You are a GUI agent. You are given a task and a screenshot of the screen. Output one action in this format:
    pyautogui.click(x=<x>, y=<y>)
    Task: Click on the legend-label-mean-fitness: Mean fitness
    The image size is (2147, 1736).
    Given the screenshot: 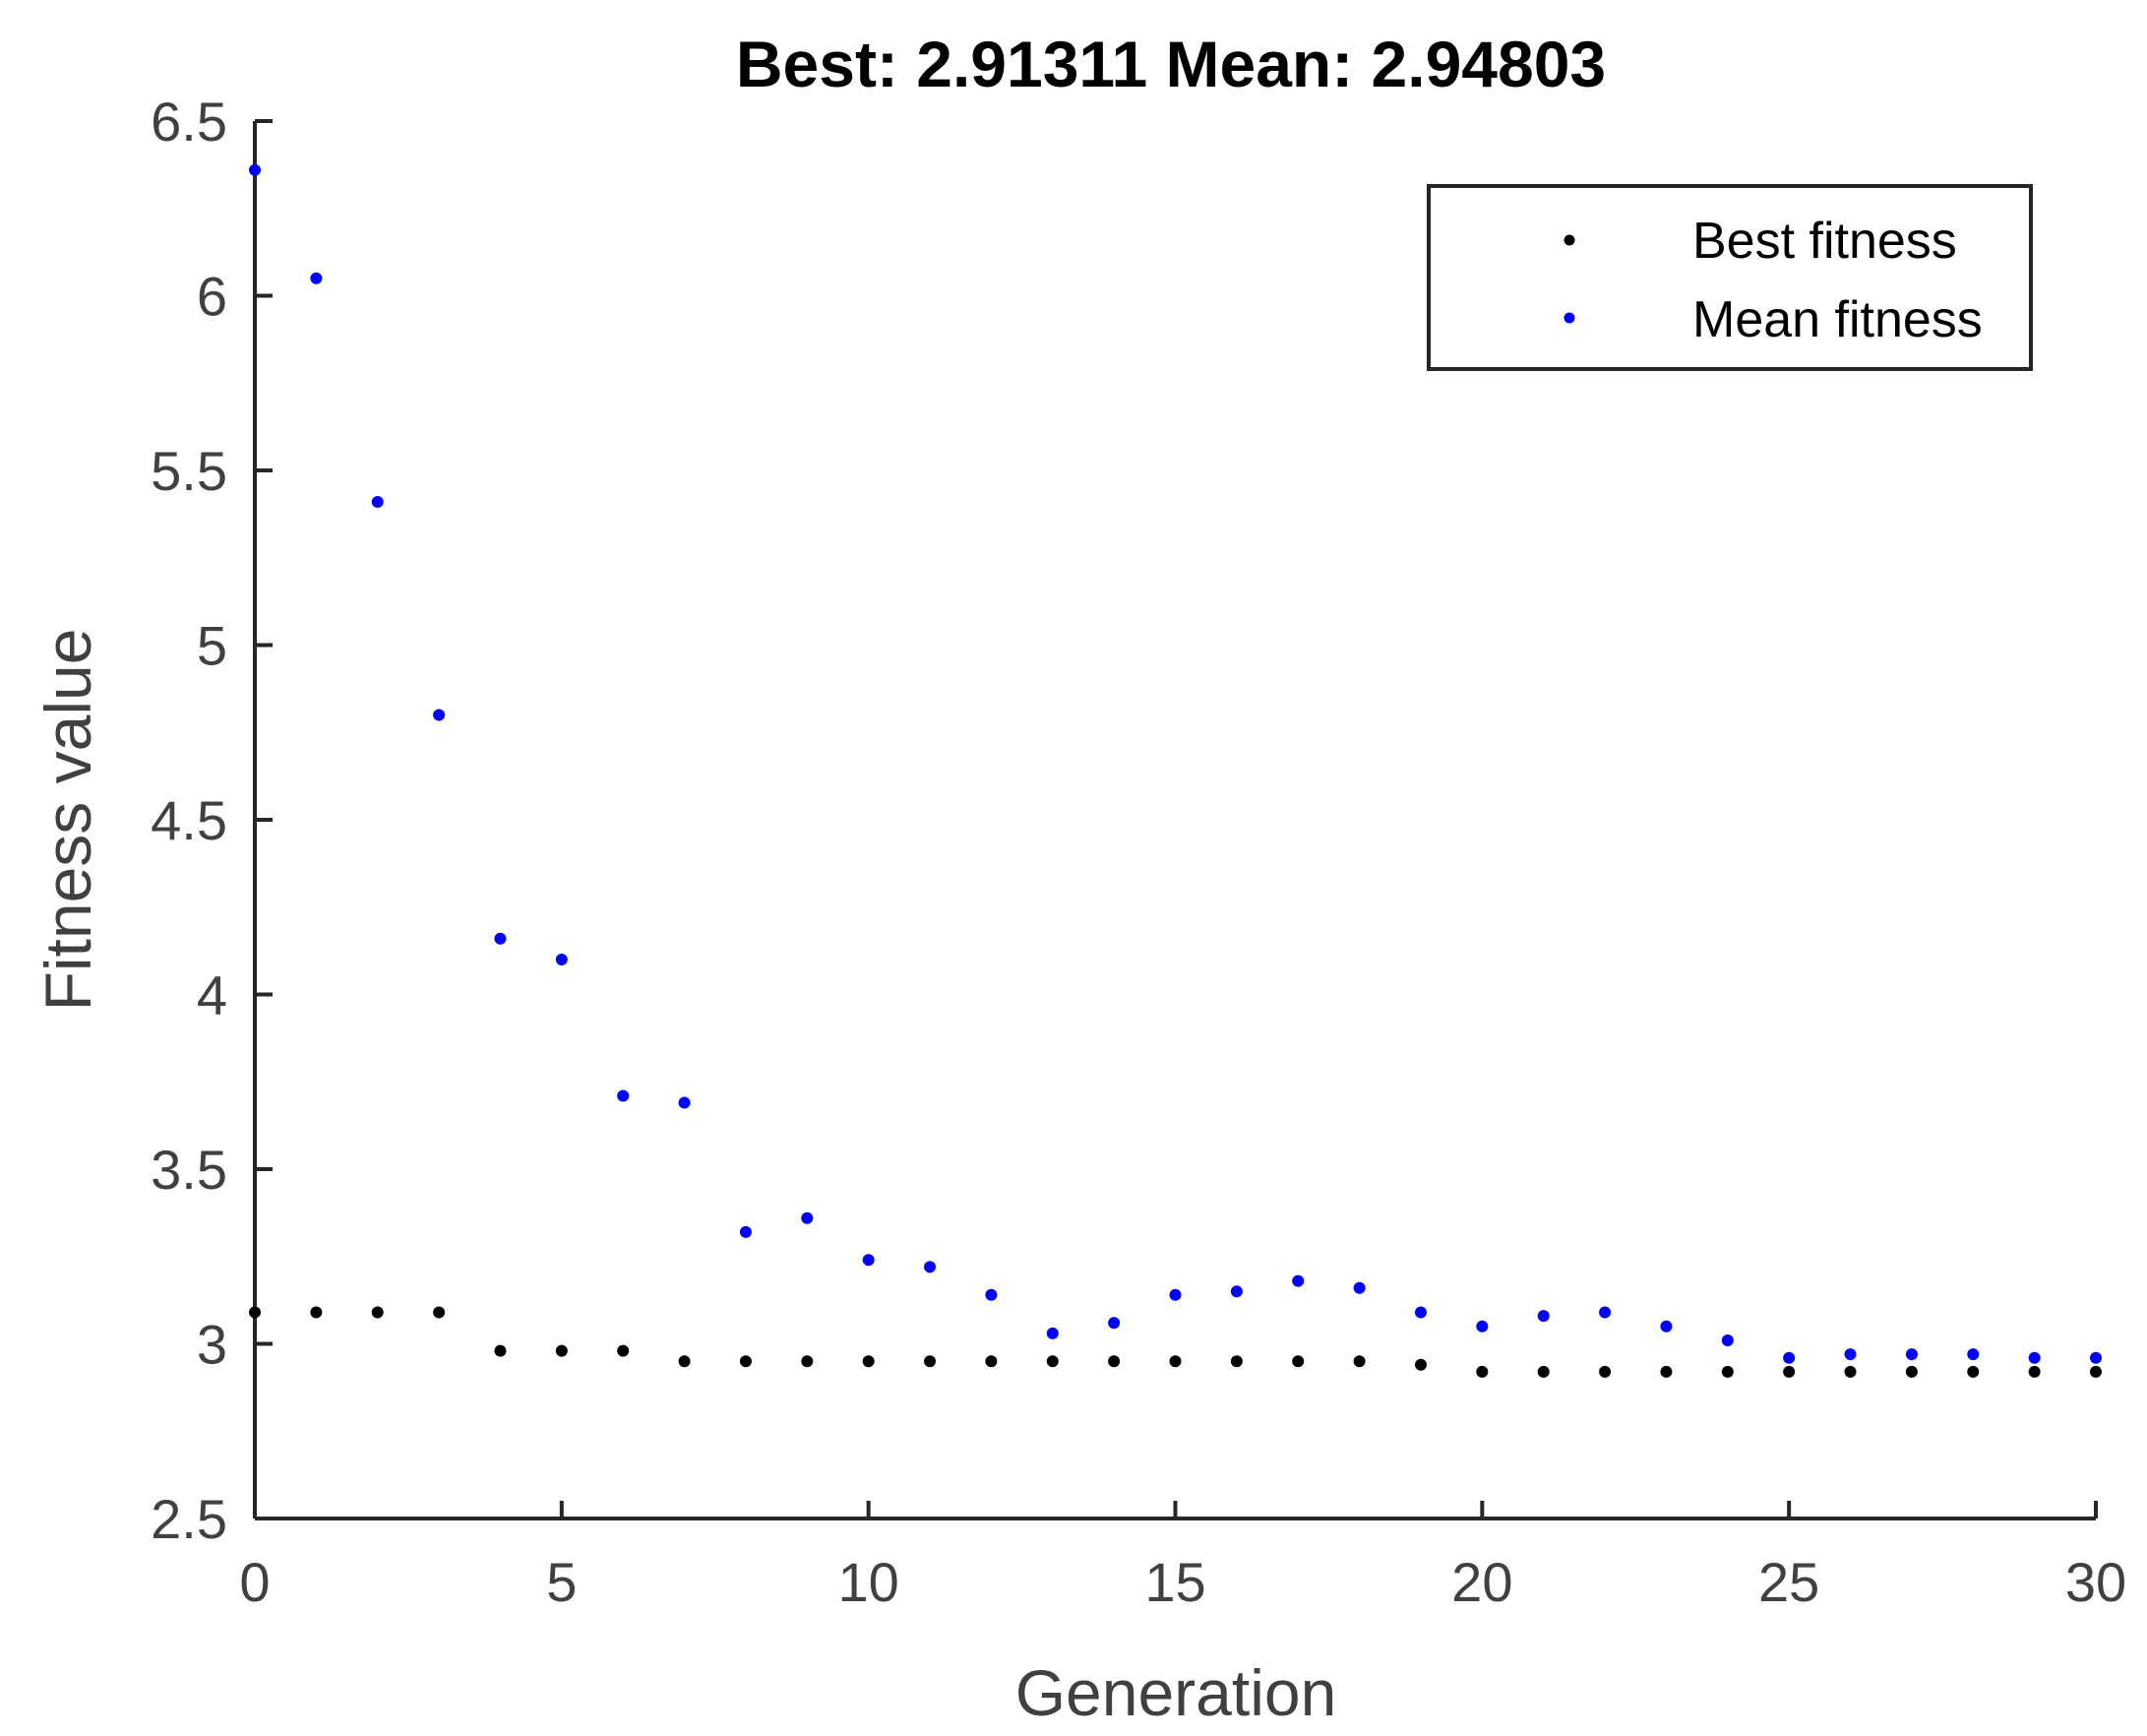 What is the action you would take?
    pyautogui.click(x=1838, y=319)
    